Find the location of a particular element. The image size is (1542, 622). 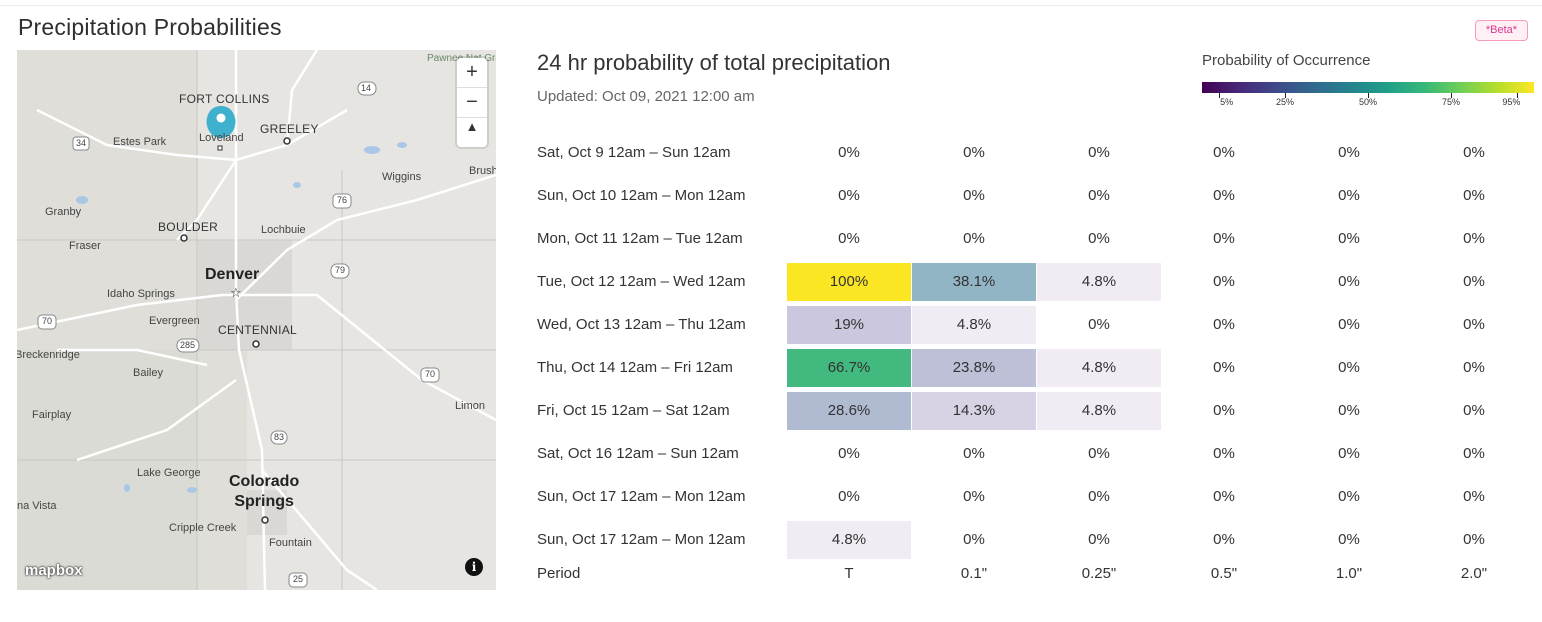

map-label-fountain: Fountain is located at coordinates (290, 543).